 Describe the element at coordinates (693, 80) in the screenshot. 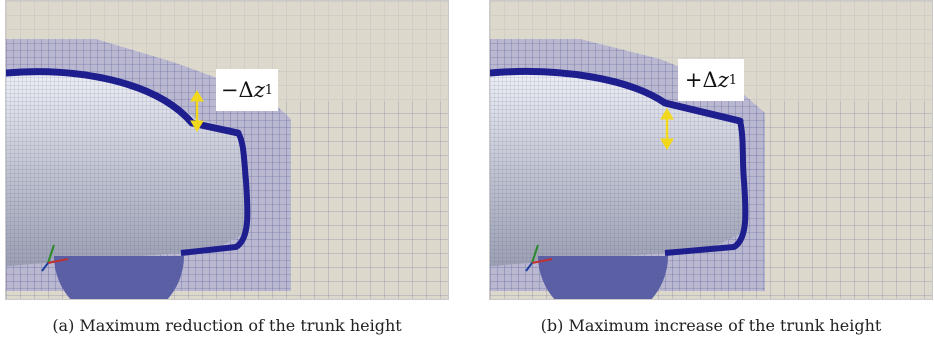

I see `delta-sign: +` at that location.